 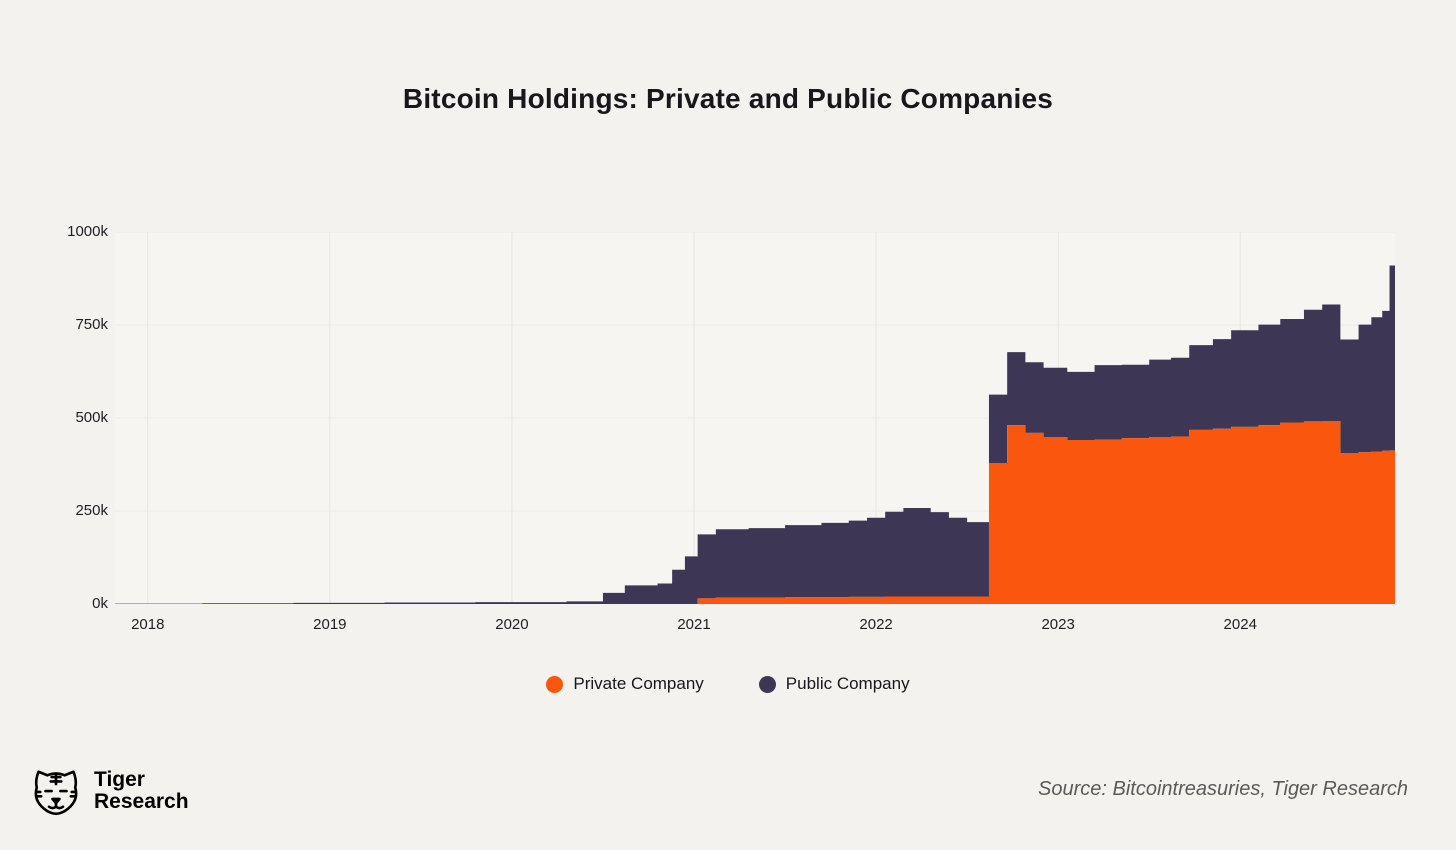 I want to click on y-axis: 0k 250k 500k 750k 1000k, so click(x=54, y=417).